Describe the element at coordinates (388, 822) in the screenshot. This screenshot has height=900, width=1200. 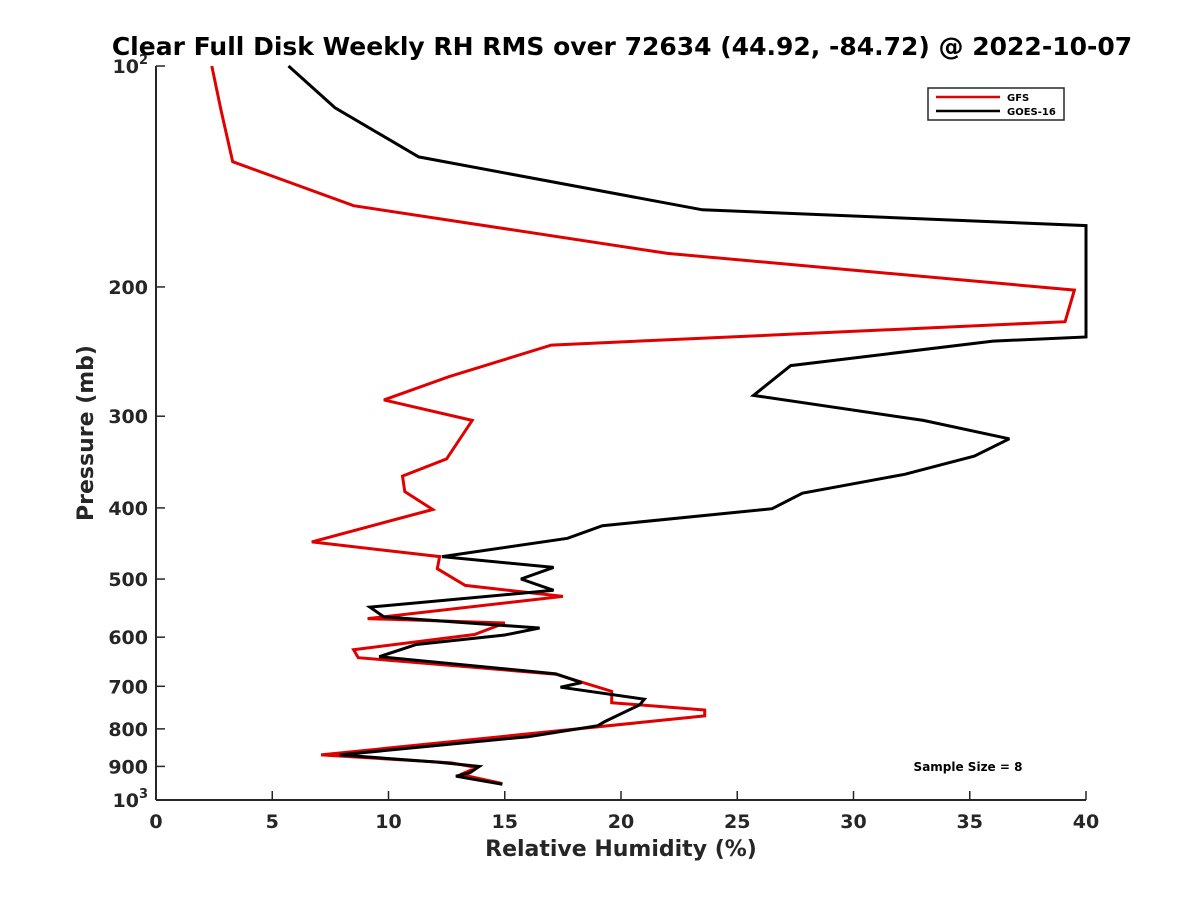
I see `x-tick-label: 10` at that location.